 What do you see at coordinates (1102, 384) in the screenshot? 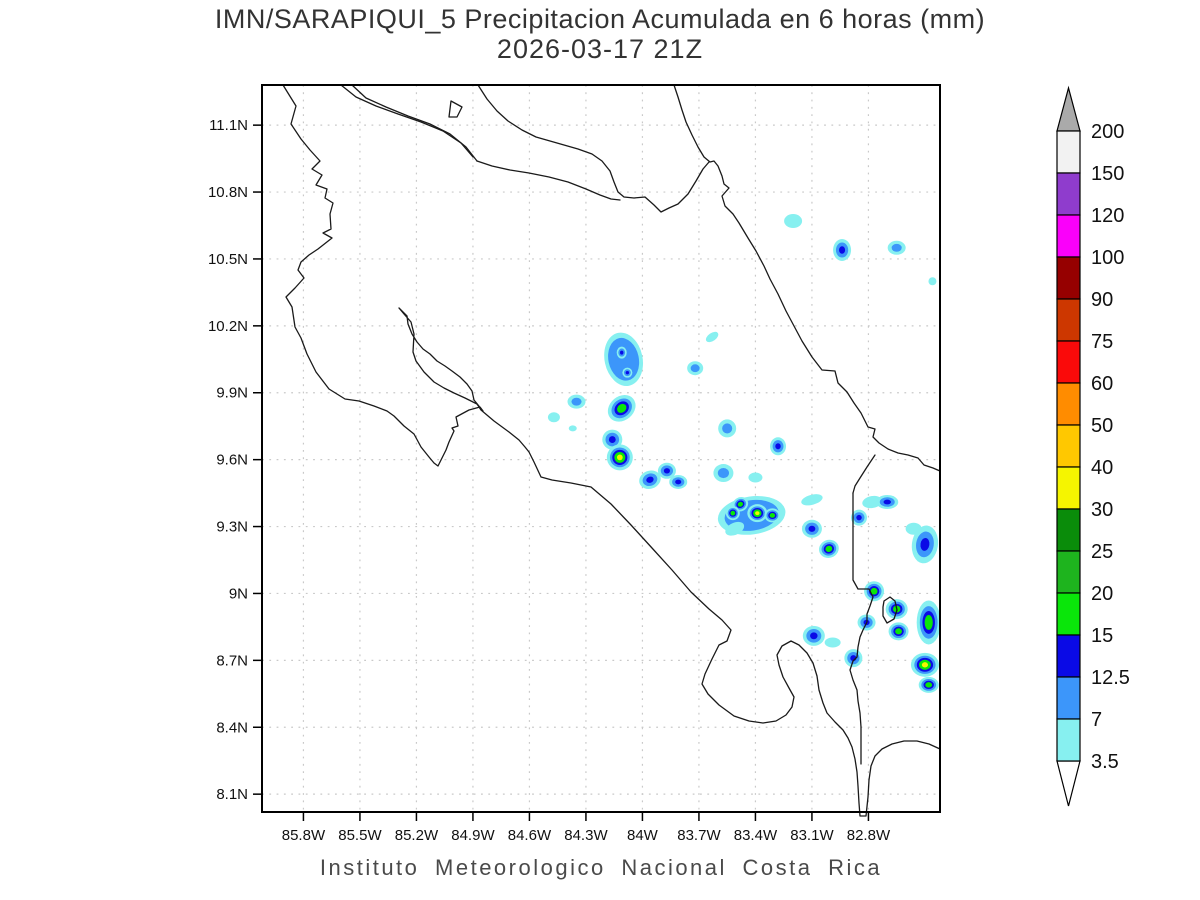
I see `colorbar-label: 60` at bounding box center [1102, 384].